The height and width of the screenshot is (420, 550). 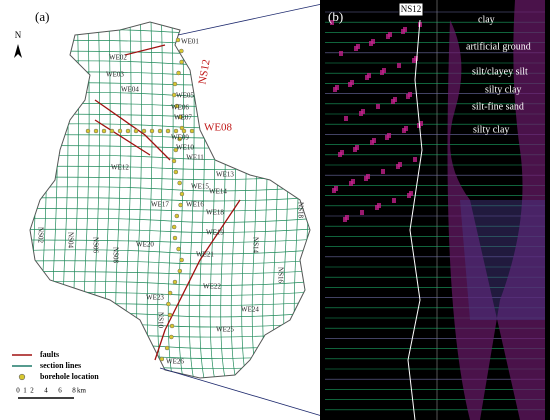 What do you see at coordinates (415, 219) in the screenshot?
I see `section-outline` at bounding box center [415, 219].